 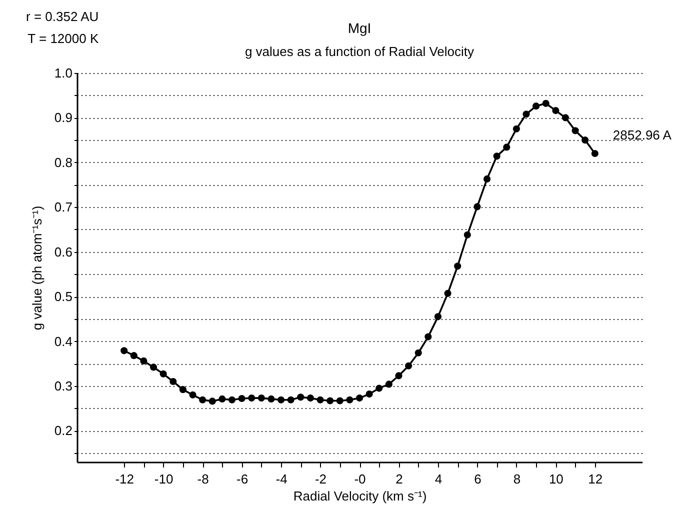 What do you see at coordinates (360, 479) in the screenshot?
I see `x-tick-label: -0` at bounding box center [360, 479].